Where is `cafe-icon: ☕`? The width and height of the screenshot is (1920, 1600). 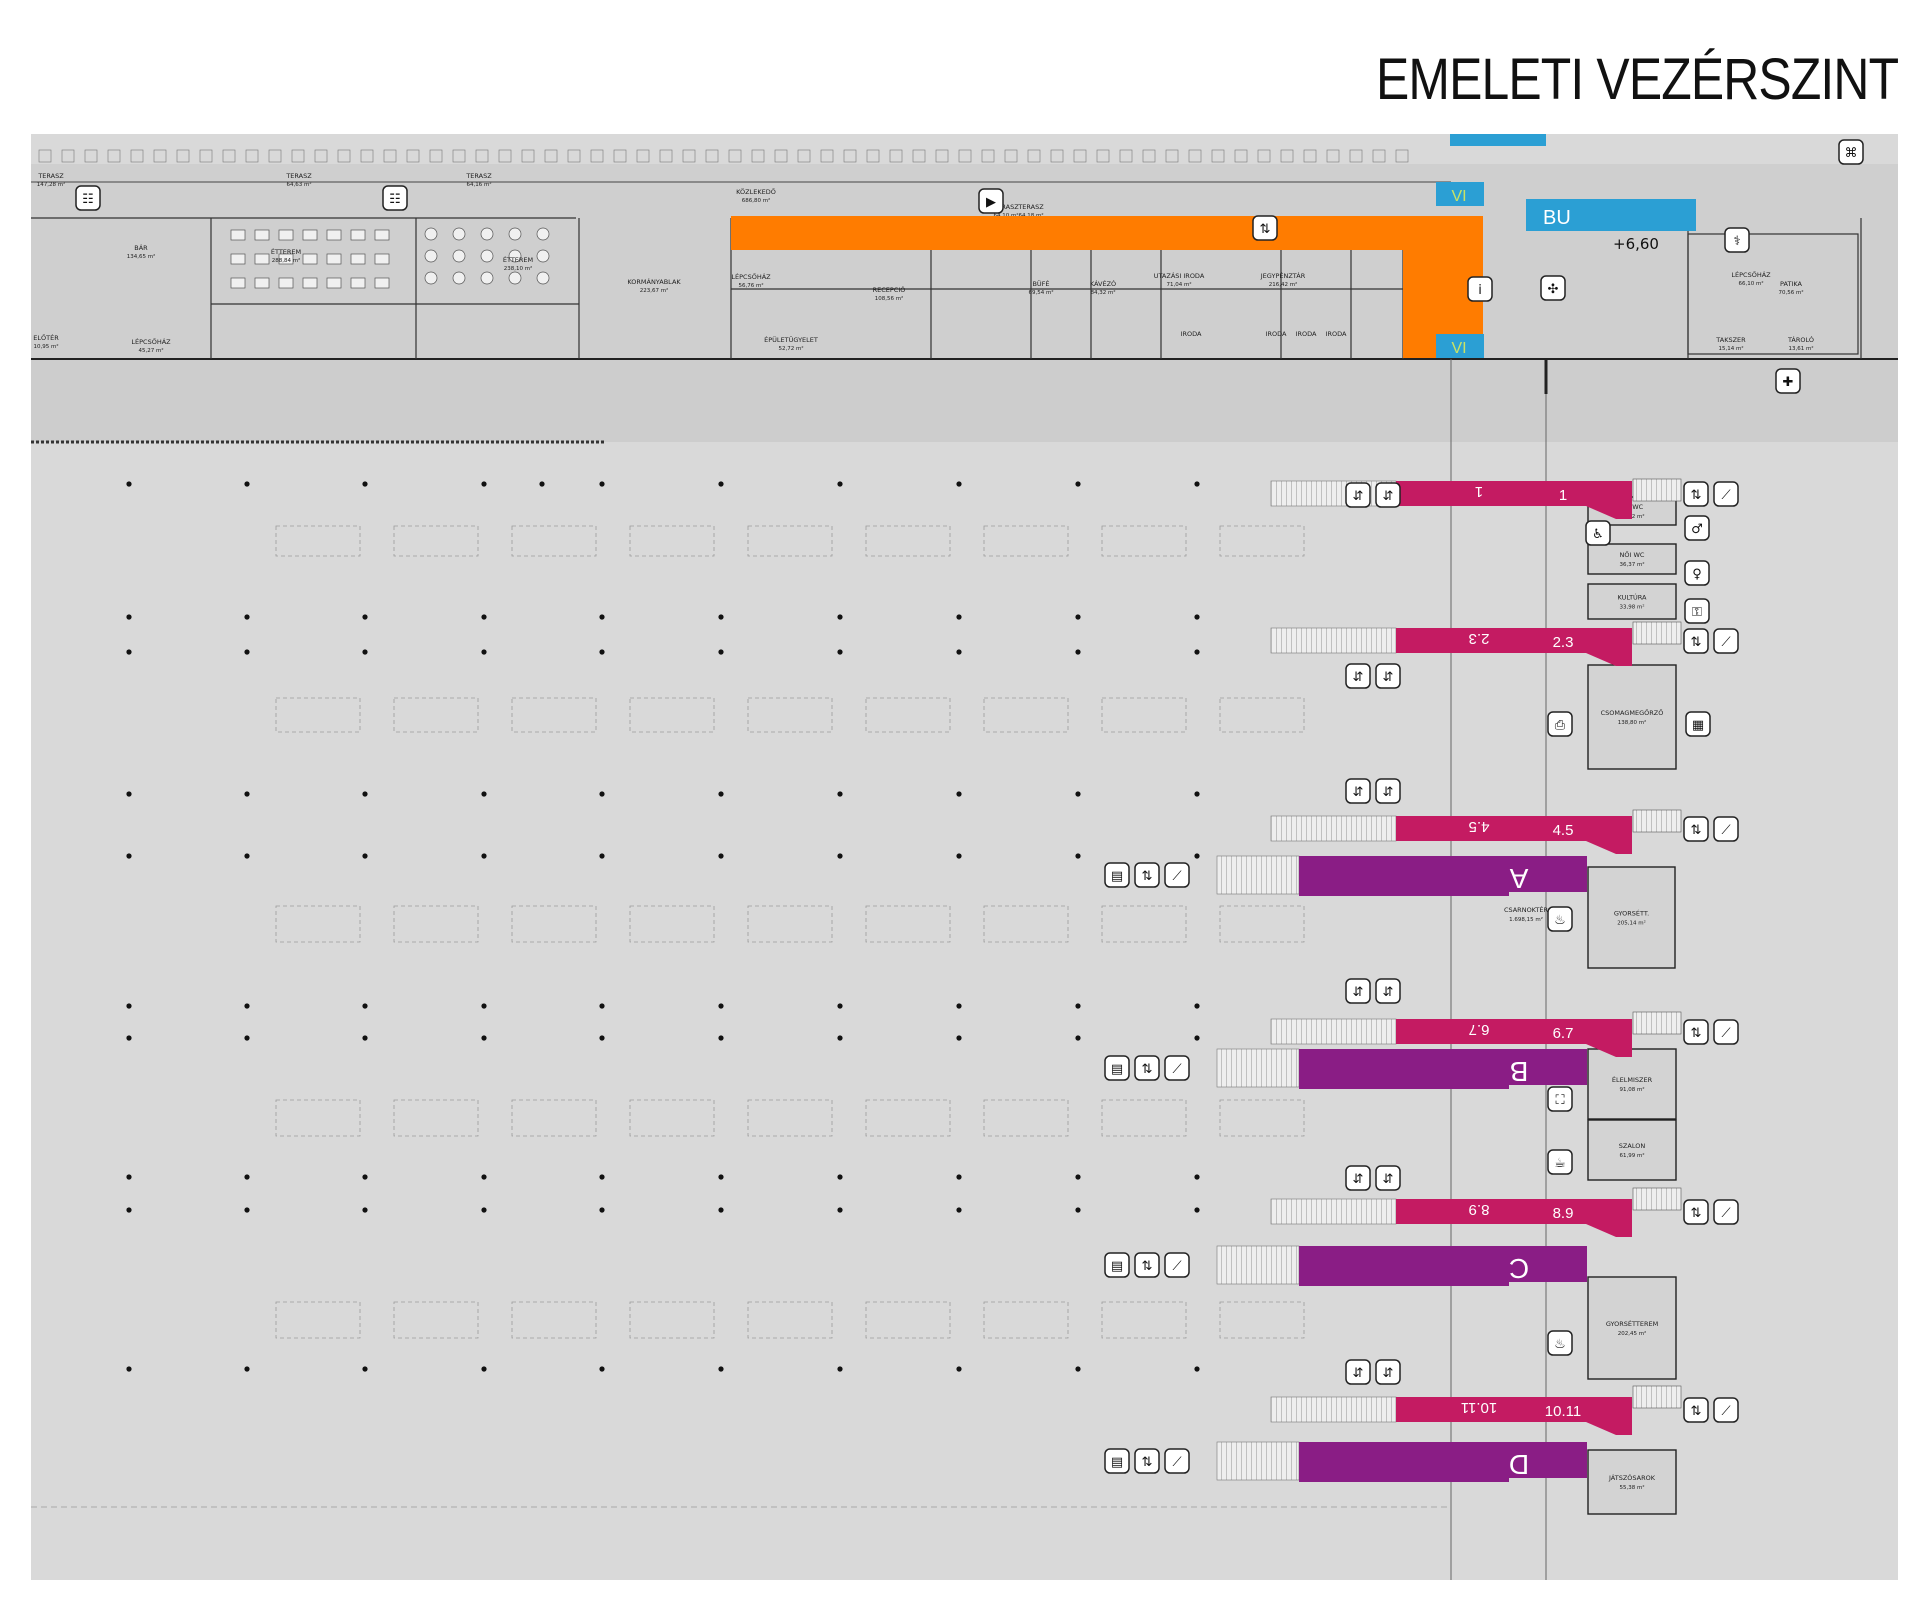
cafe-icon: ☕ is located at coordinates (1560, 1162).